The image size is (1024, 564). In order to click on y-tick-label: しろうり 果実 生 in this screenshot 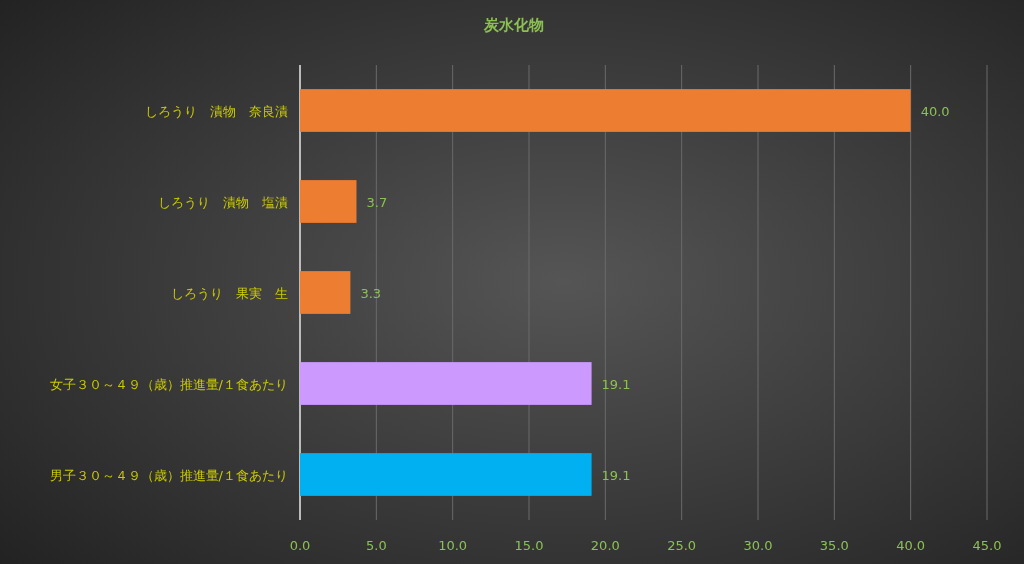, I will do `click(229, 293)`.